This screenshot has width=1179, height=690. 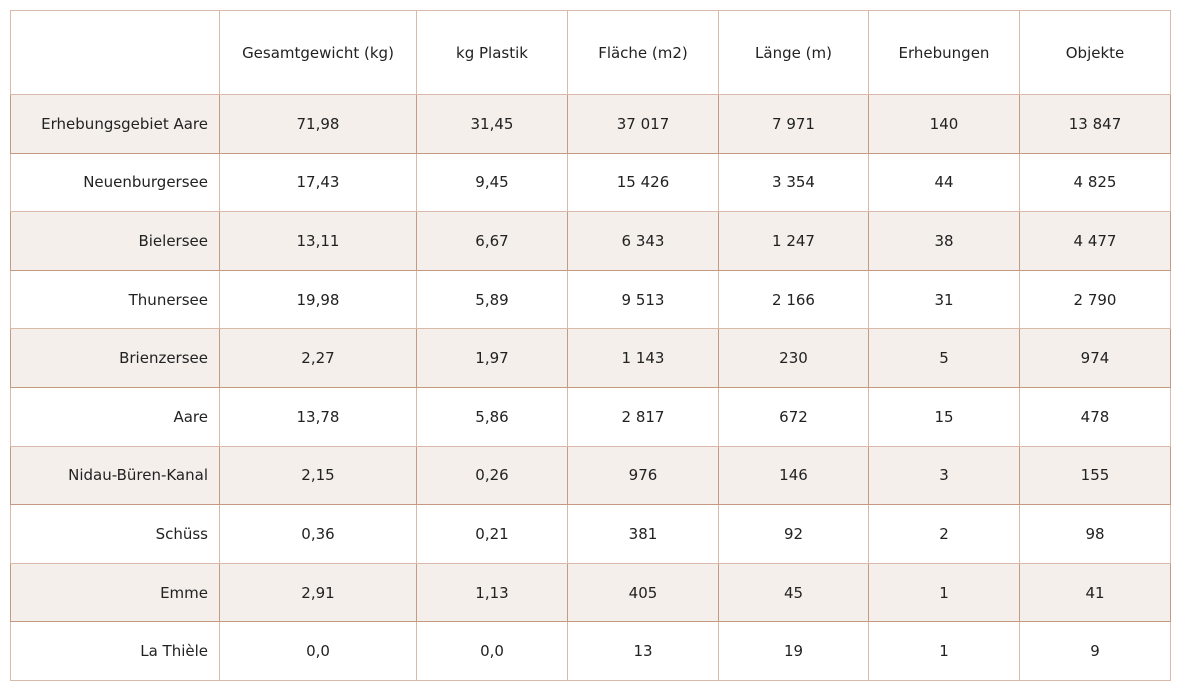 What do you see at coordinates (318, 52) in the screenshot?
I see `column-header-total-weight: Gesamtgewicht (kg)` at bounding box center [318, 52].